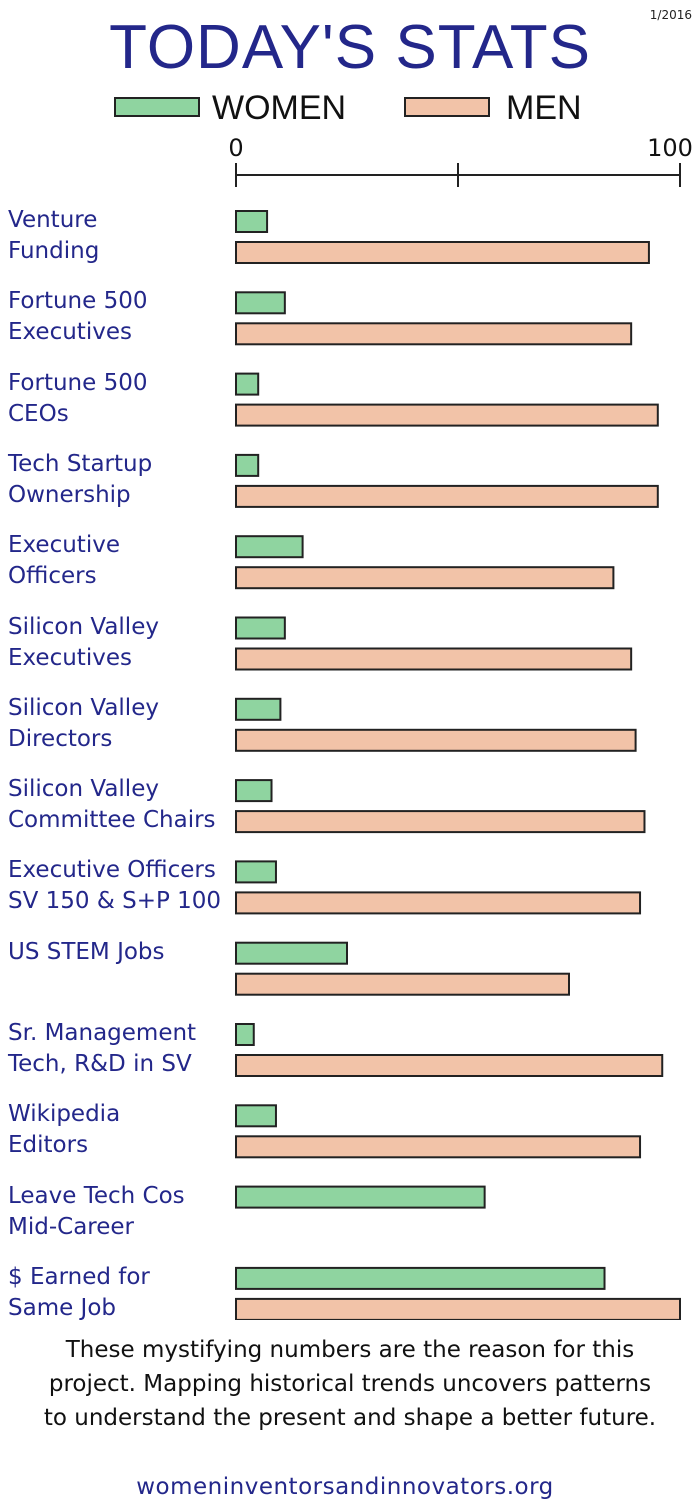 This screenshot has width=700, height=1512. What do you see at coordinates (86, 951) in the screenshot?
I see `category-label-9: US STEM Jobs` at bounding box center [86, 951].